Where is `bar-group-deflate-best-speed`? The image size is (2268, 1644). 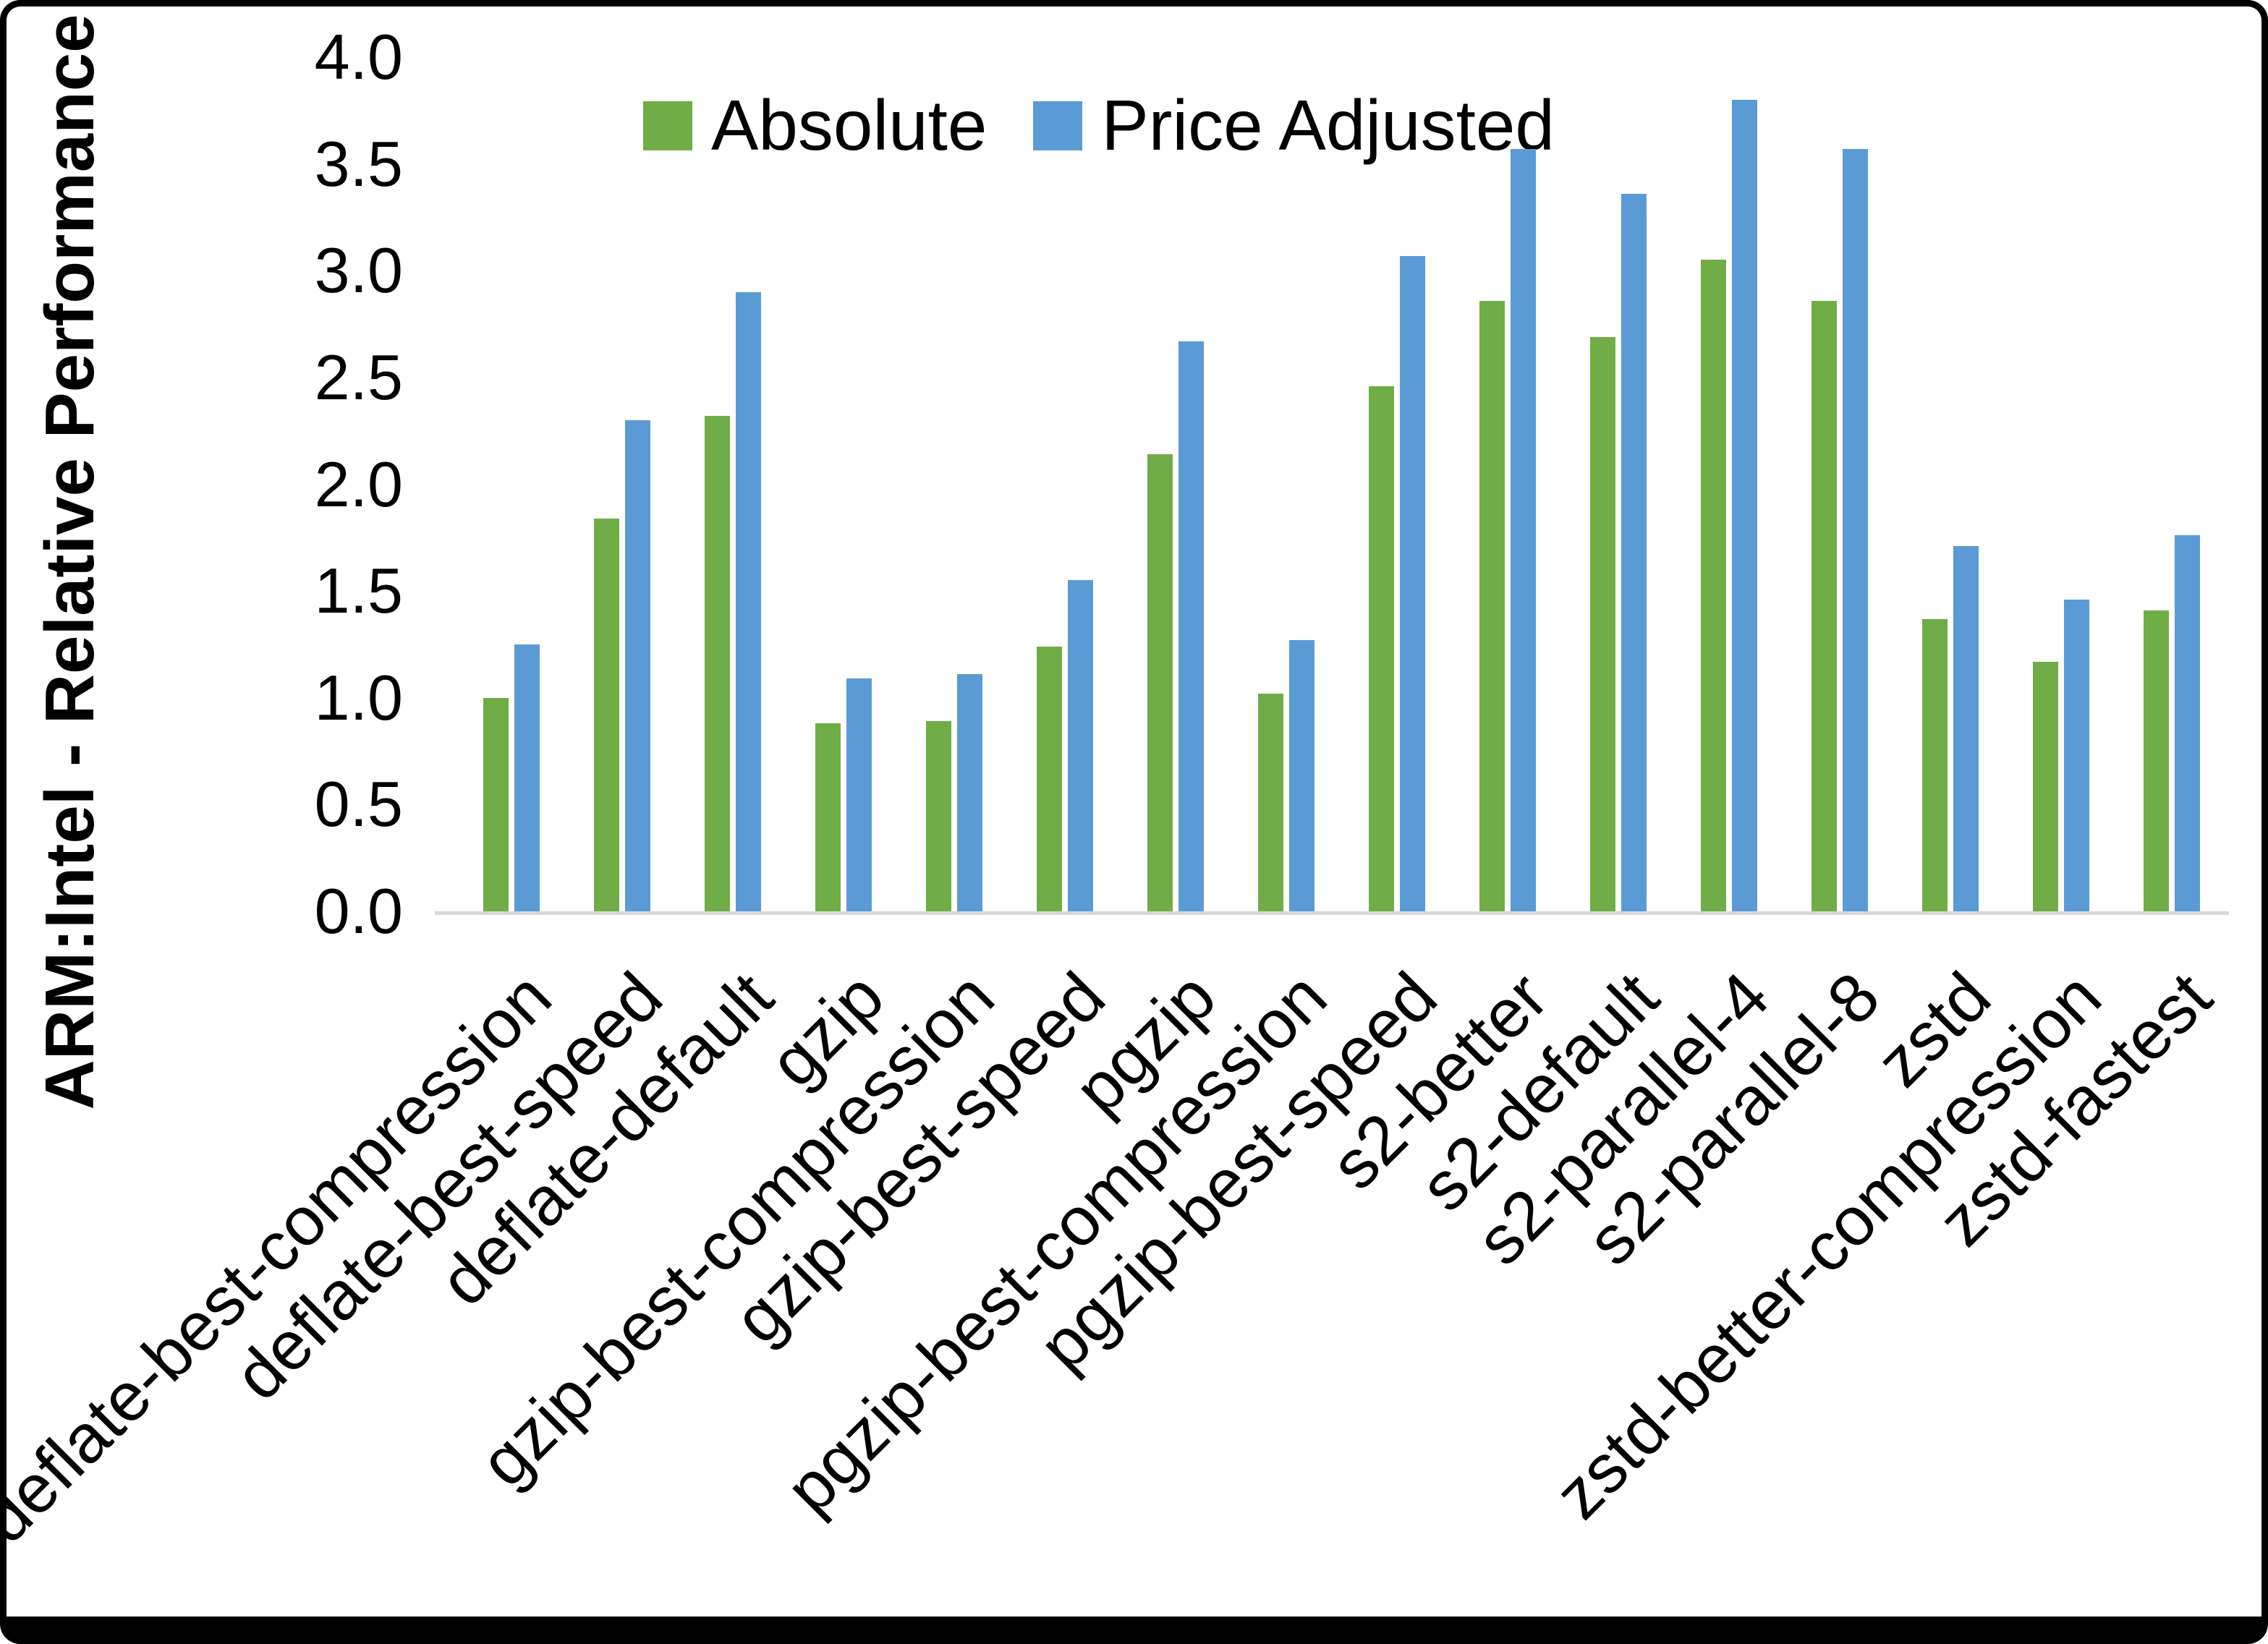
bar-group-deflate-best-speed is located at coordinates (622, 665).